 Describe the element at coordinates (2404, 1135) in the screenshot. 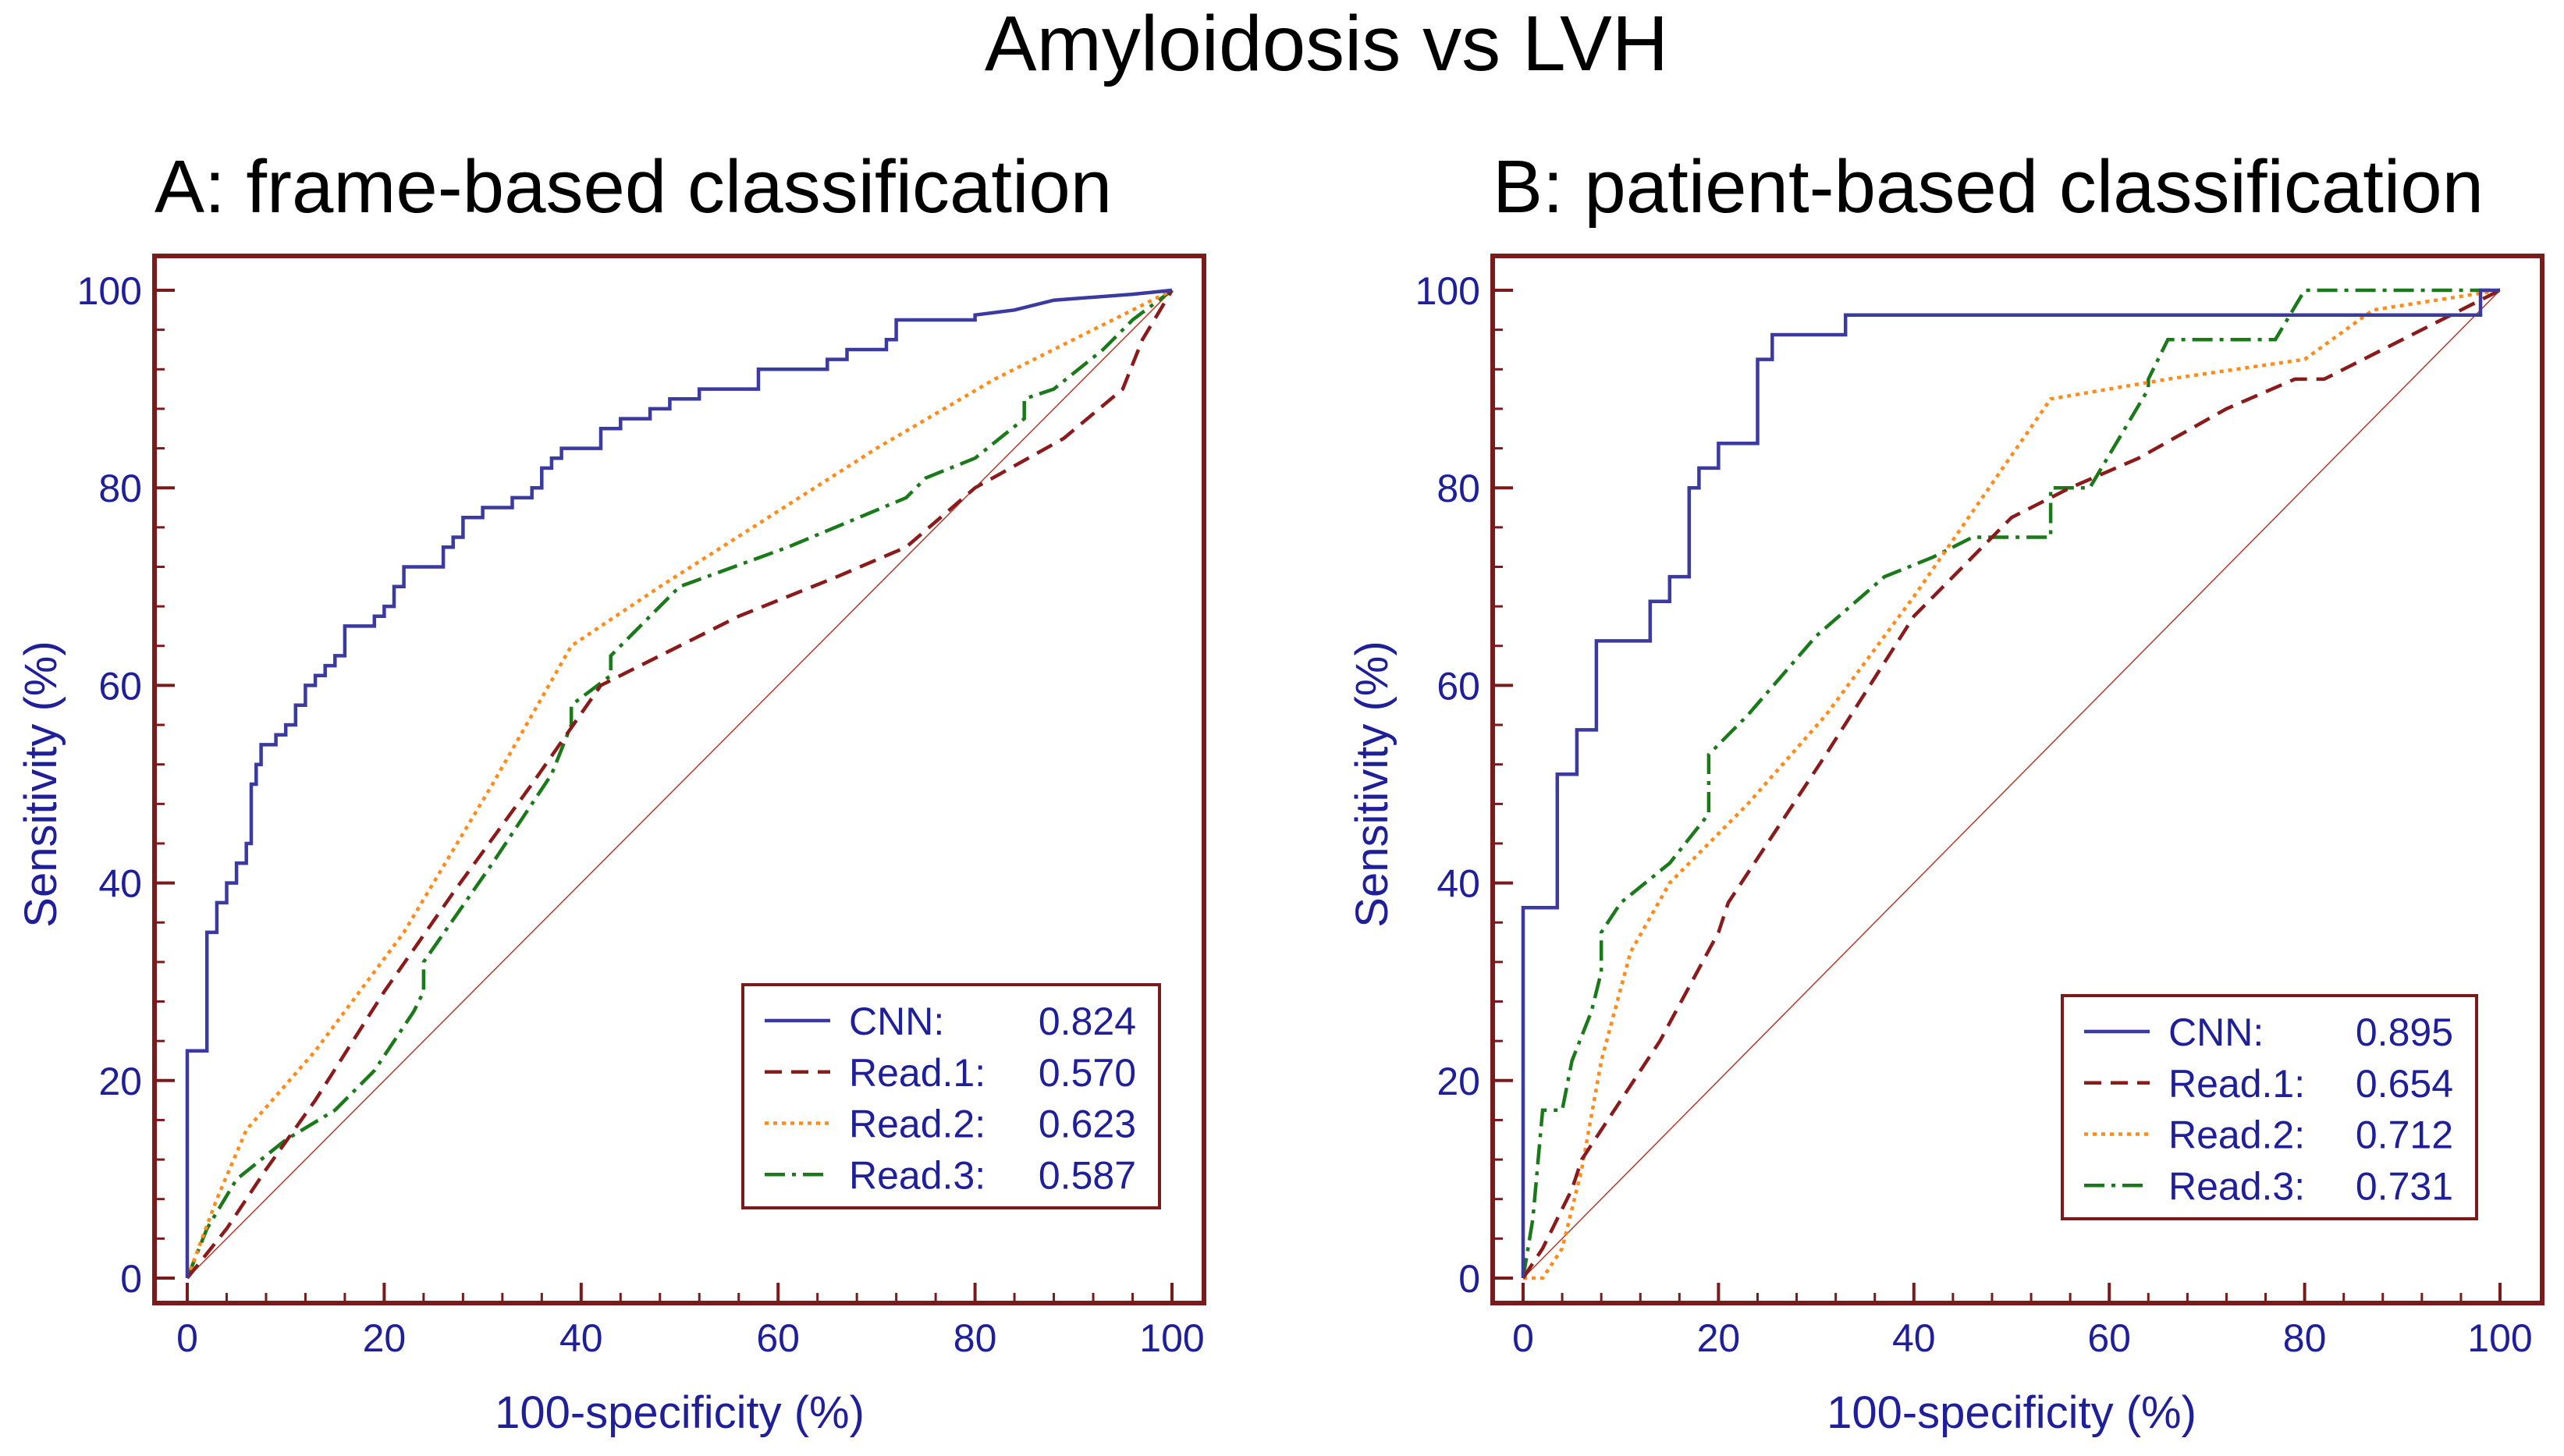

I see `legend-auc-value: 0.712` at that location.